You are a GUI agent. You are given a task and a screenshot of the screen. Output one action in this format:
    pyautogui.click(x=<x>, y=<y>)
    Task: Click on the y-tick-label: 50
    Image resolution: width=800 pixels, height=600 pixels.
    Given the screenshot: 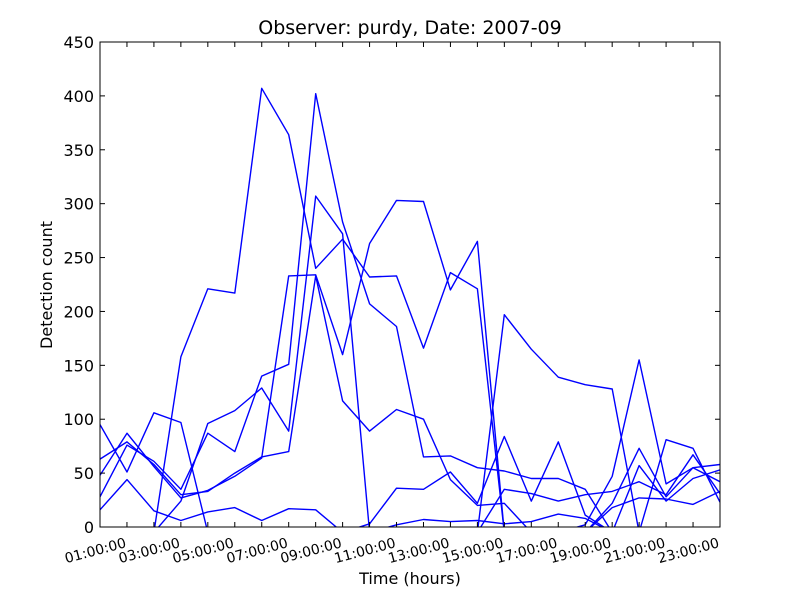 What is the action you would take?
    pyautogui.click(x=84, y=473)
    